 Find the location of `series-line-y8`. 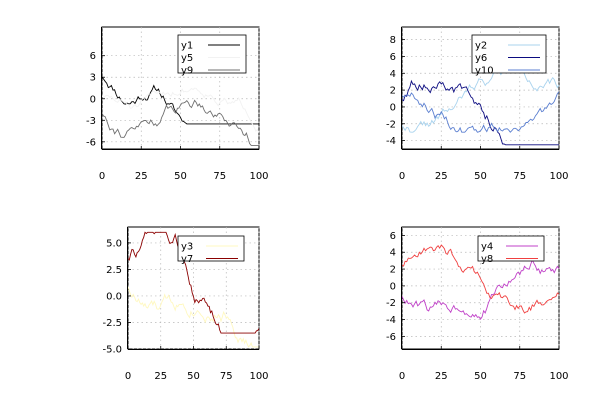

series-line-y8 is located at coordinates (480, 279).